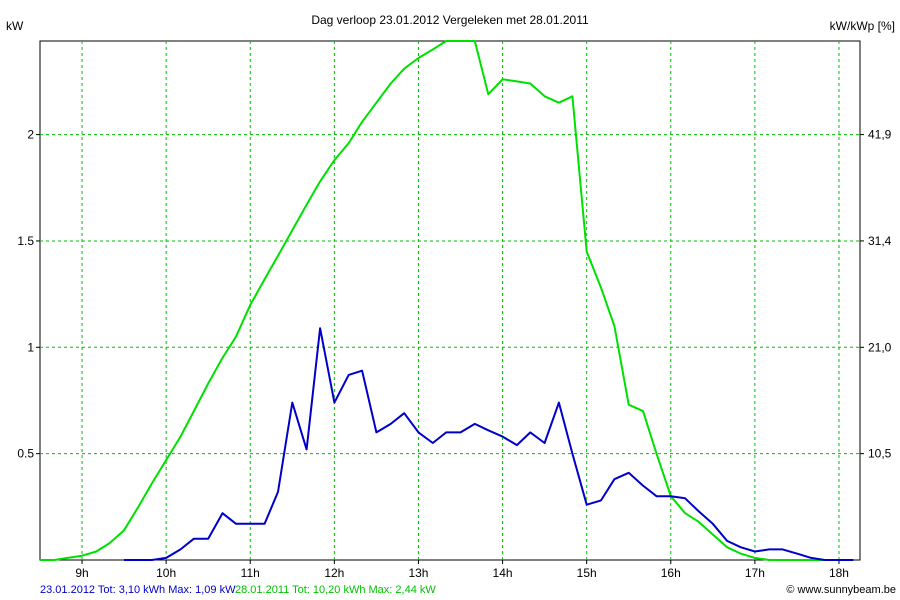 The height and width of the screenshot is (600, 900). What do you see at coordinates (30, 347) in the screenshot?
I see `y-left-tick-label: 1` at bounding box center [30, 347].